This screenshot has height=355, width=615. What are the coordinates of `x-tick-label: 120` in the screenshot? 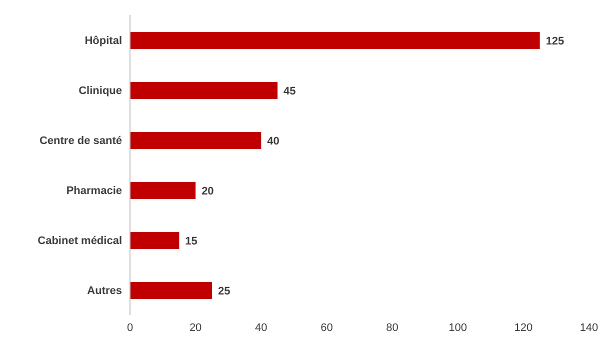 It's located at (523, 328).